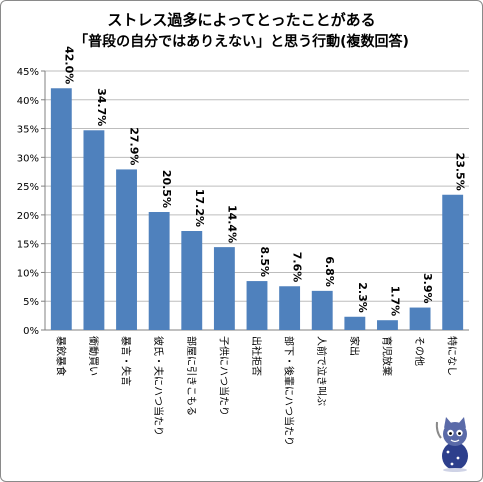  What do you see at coordinates (329, 271) in the screenshot?
I see `value-label: 6.8%` at bounding box center [329, 271].